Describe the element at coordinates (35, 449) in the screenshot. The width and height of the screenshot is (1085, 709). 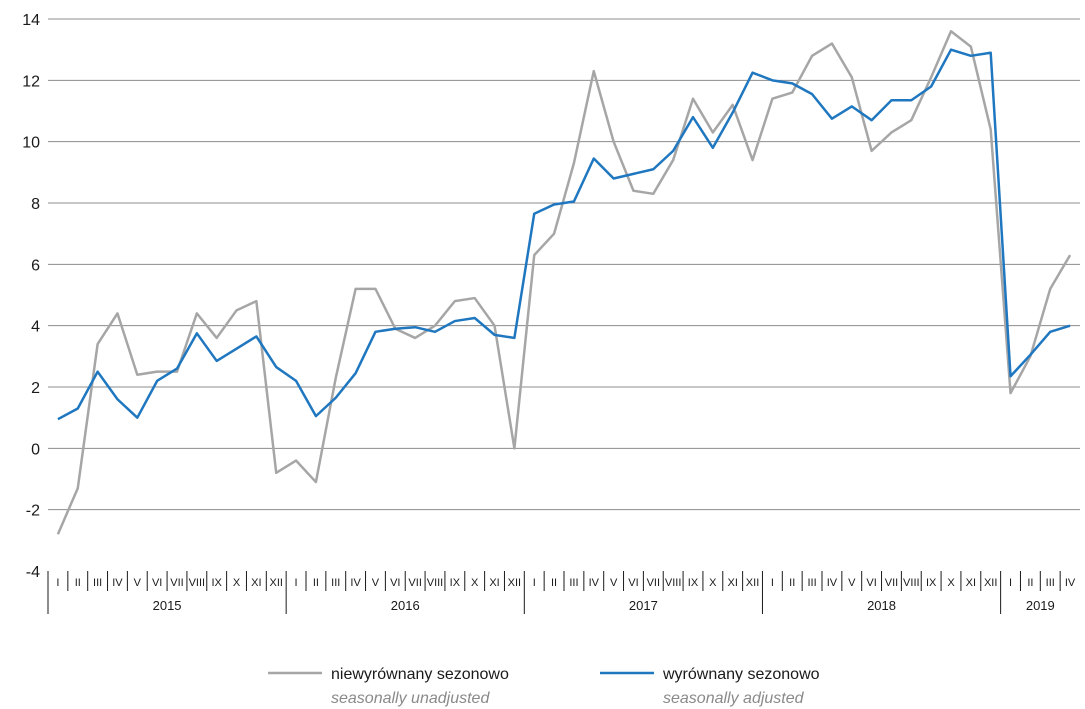
I see `y-tick-label: 0` at that location.